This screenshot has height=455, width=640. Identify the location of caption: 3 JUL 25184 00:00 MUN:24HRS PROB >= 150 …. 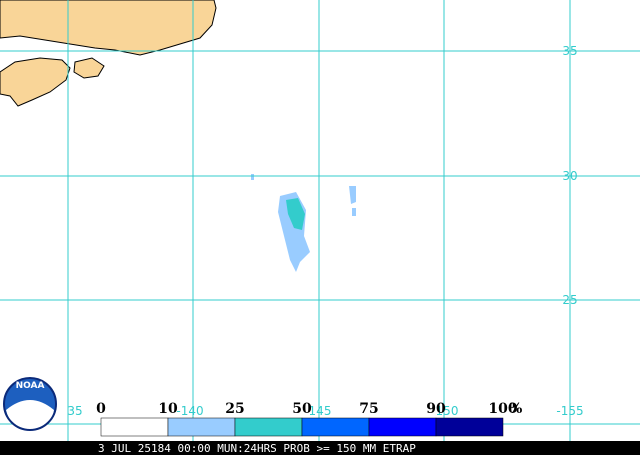
(257, 448).